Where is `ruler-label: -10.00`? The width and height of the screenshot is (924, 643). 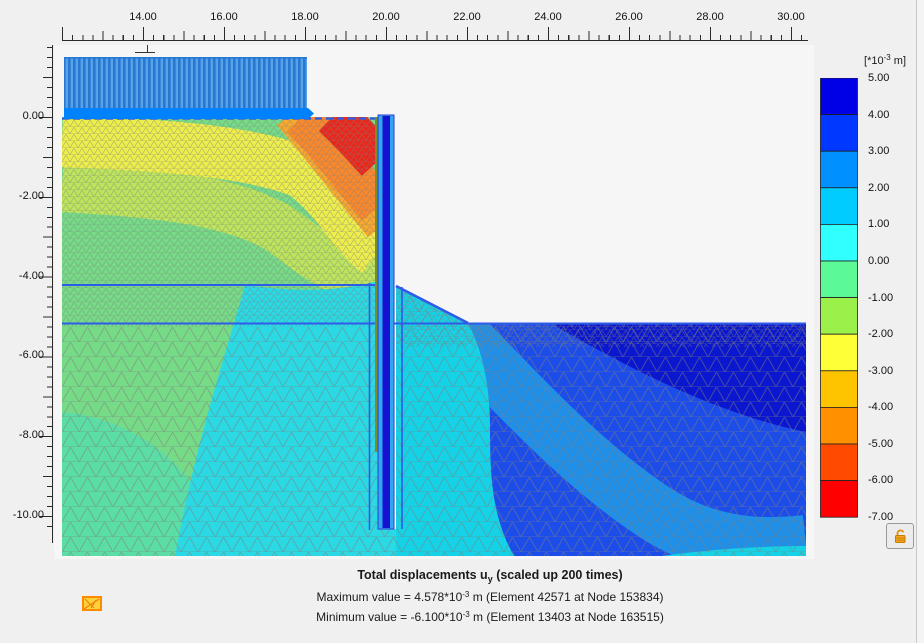 ruler-label: -10.00 is located at coordinates (28, 515).